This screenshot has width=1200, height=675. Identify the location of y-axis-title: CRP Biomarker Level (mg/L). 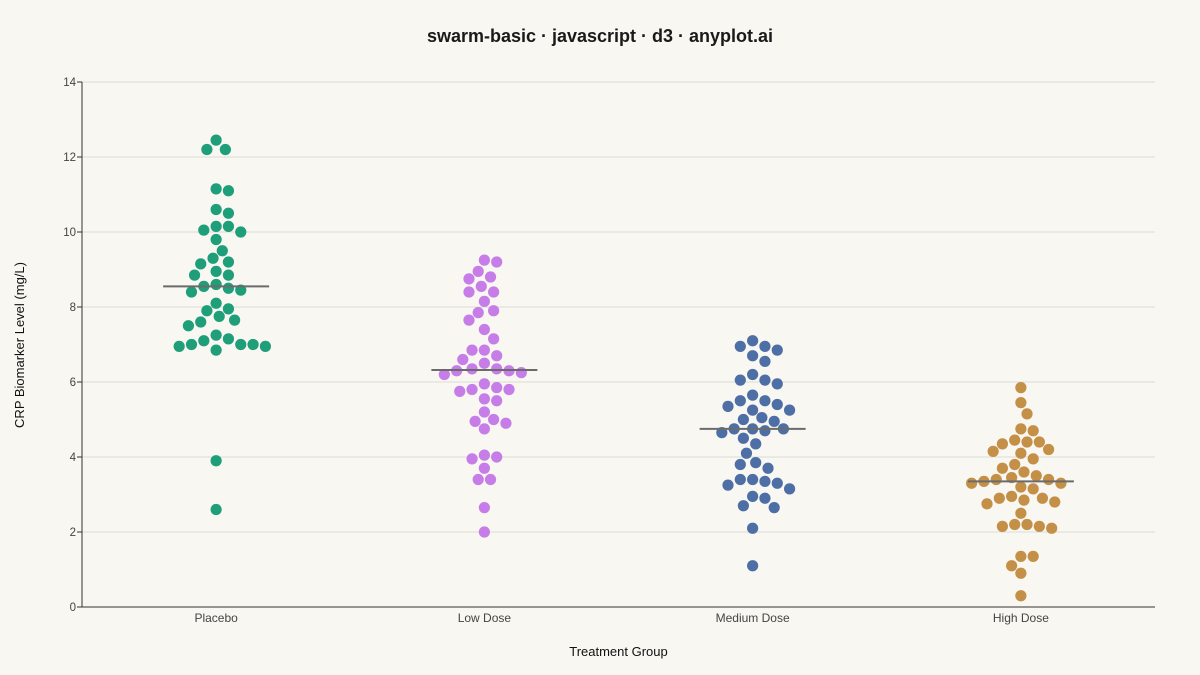
(19, 345).